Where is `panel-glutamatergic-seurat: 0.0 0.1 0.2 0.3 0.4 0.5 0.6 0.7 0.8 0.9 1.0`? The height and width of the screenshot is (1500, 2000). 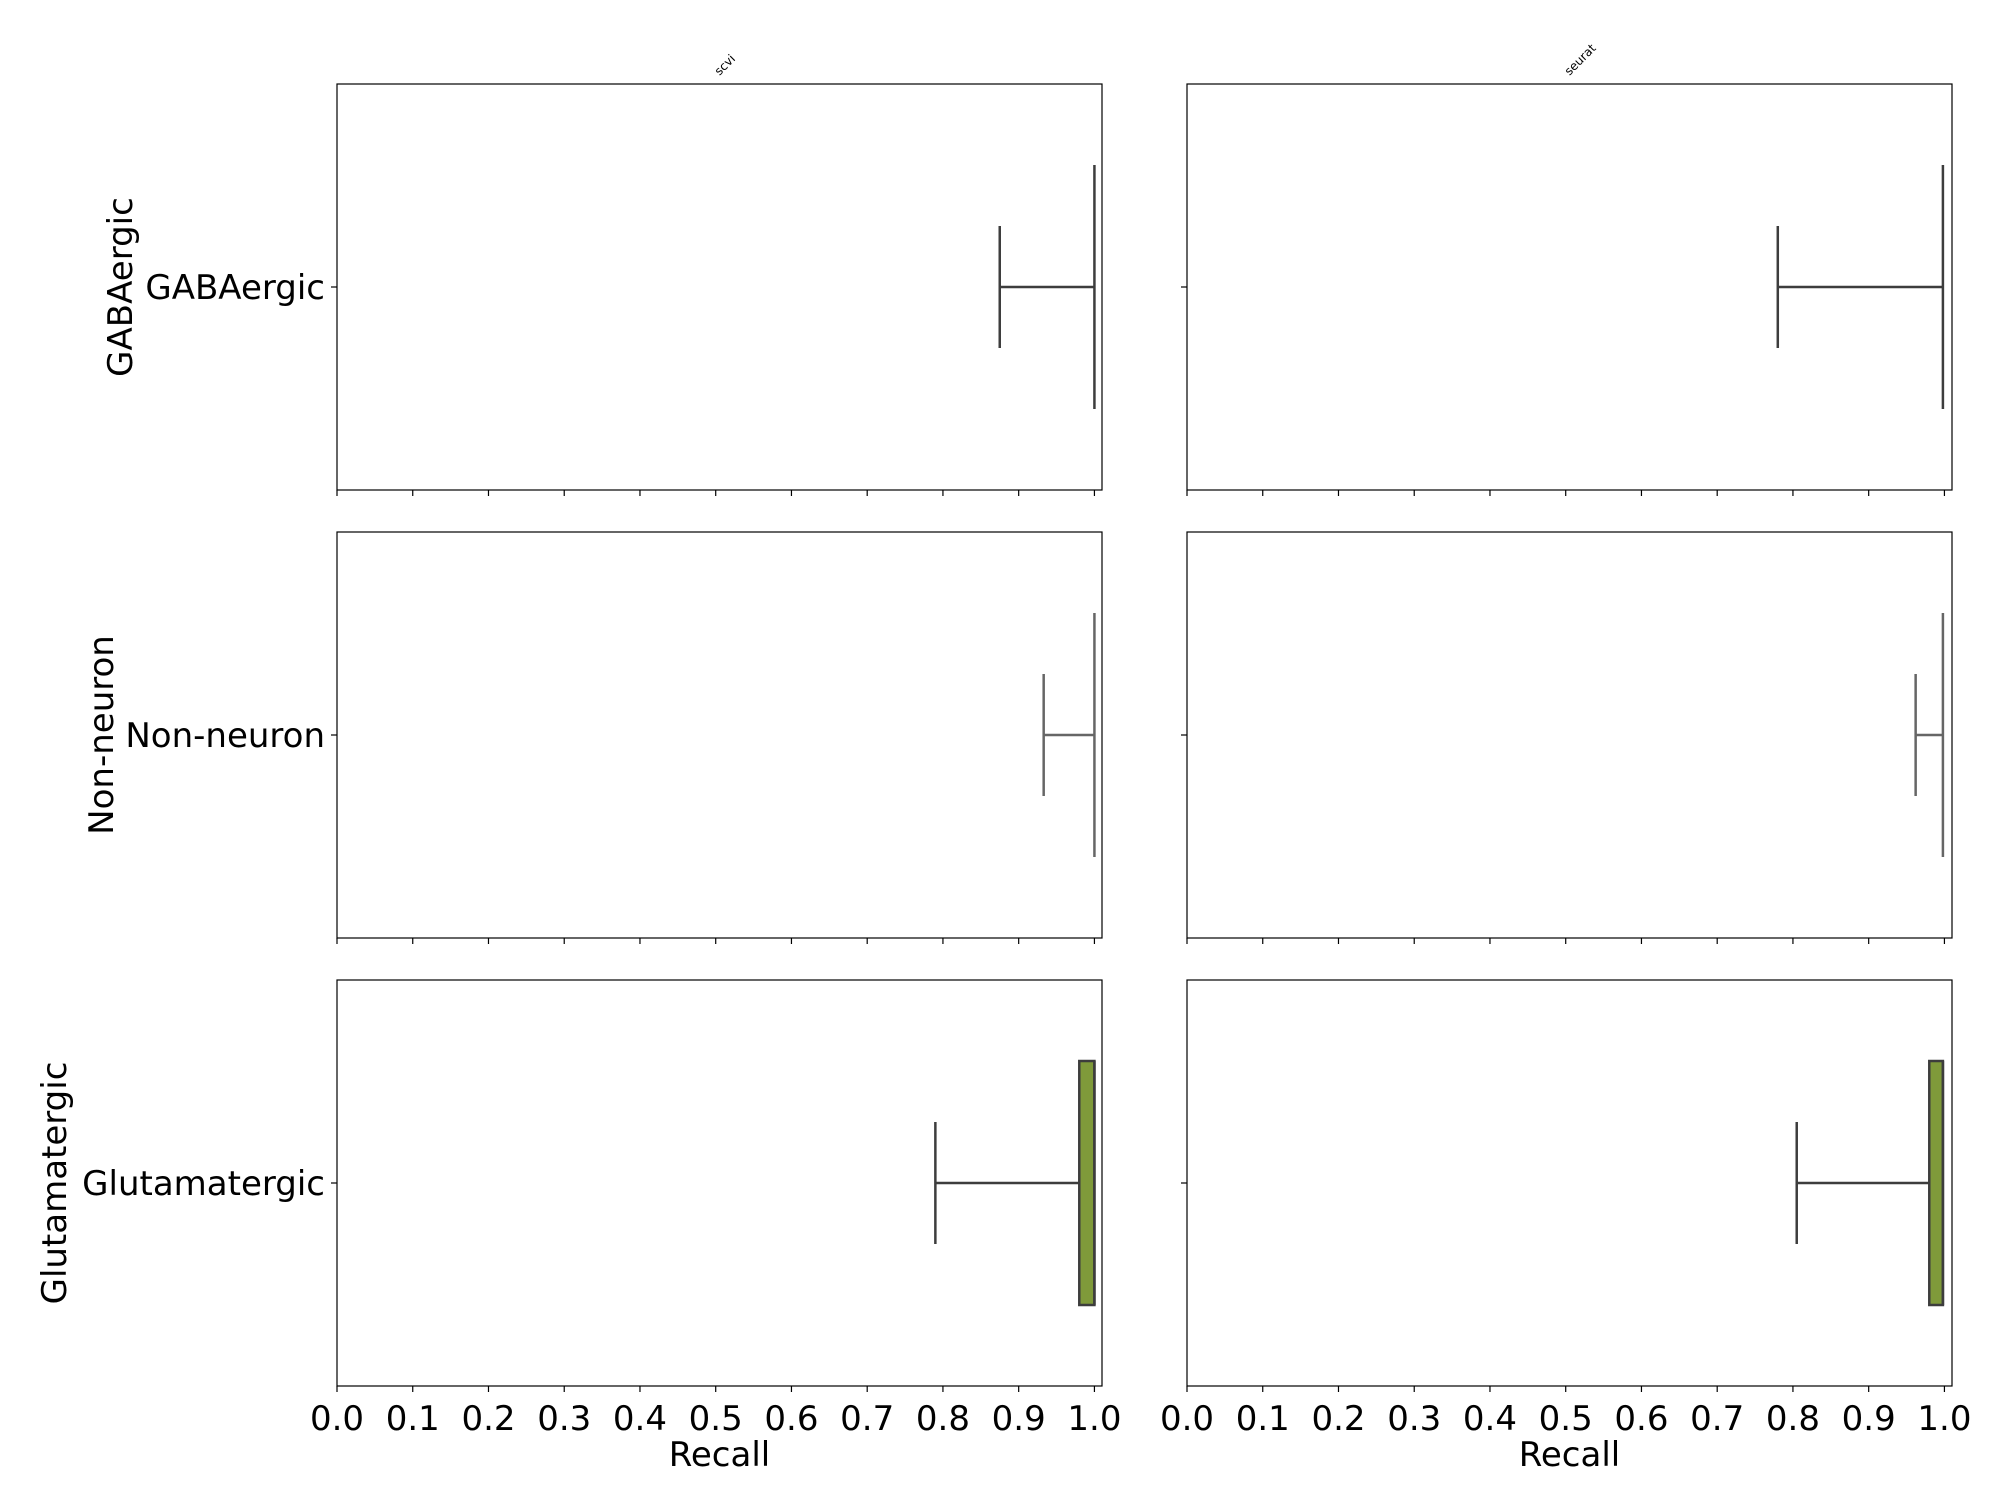 panel-glutamatergic-seurat: 0.0 0.1 0.2 0.3 0.4 0.5 0.6 0.7 0.8 0.9 1.0 is located at coordinates (1565, 1209).